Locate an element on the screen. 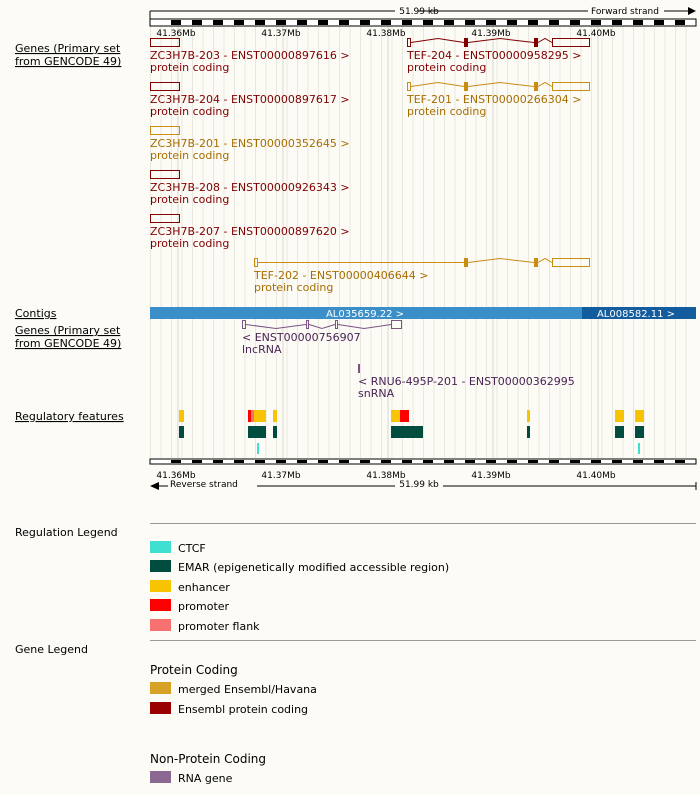  reverse-arrow-icon is located at coordinates (154, 486).